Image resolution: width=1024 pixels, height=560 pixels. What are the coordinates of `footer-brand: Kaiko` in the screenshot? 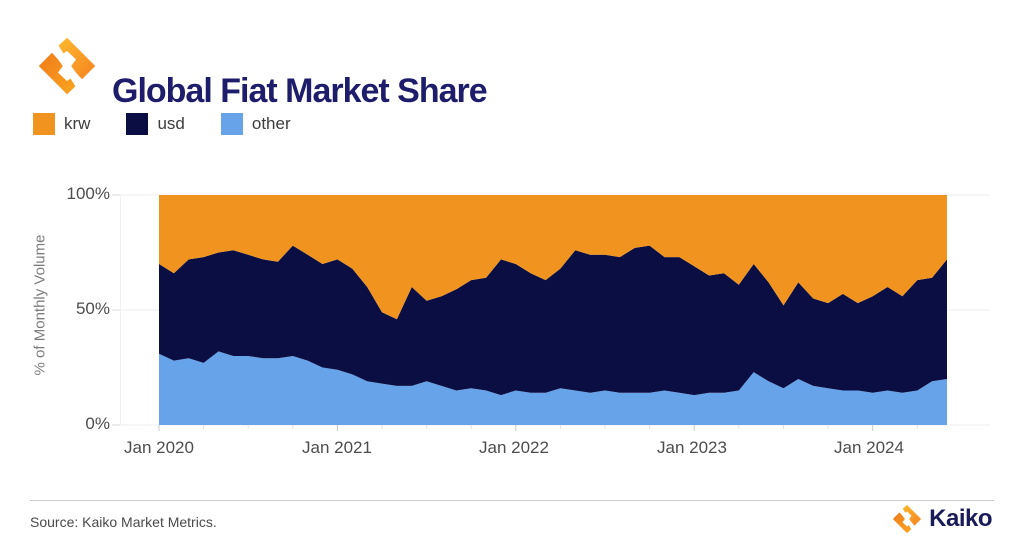 It's located at (942, 519).